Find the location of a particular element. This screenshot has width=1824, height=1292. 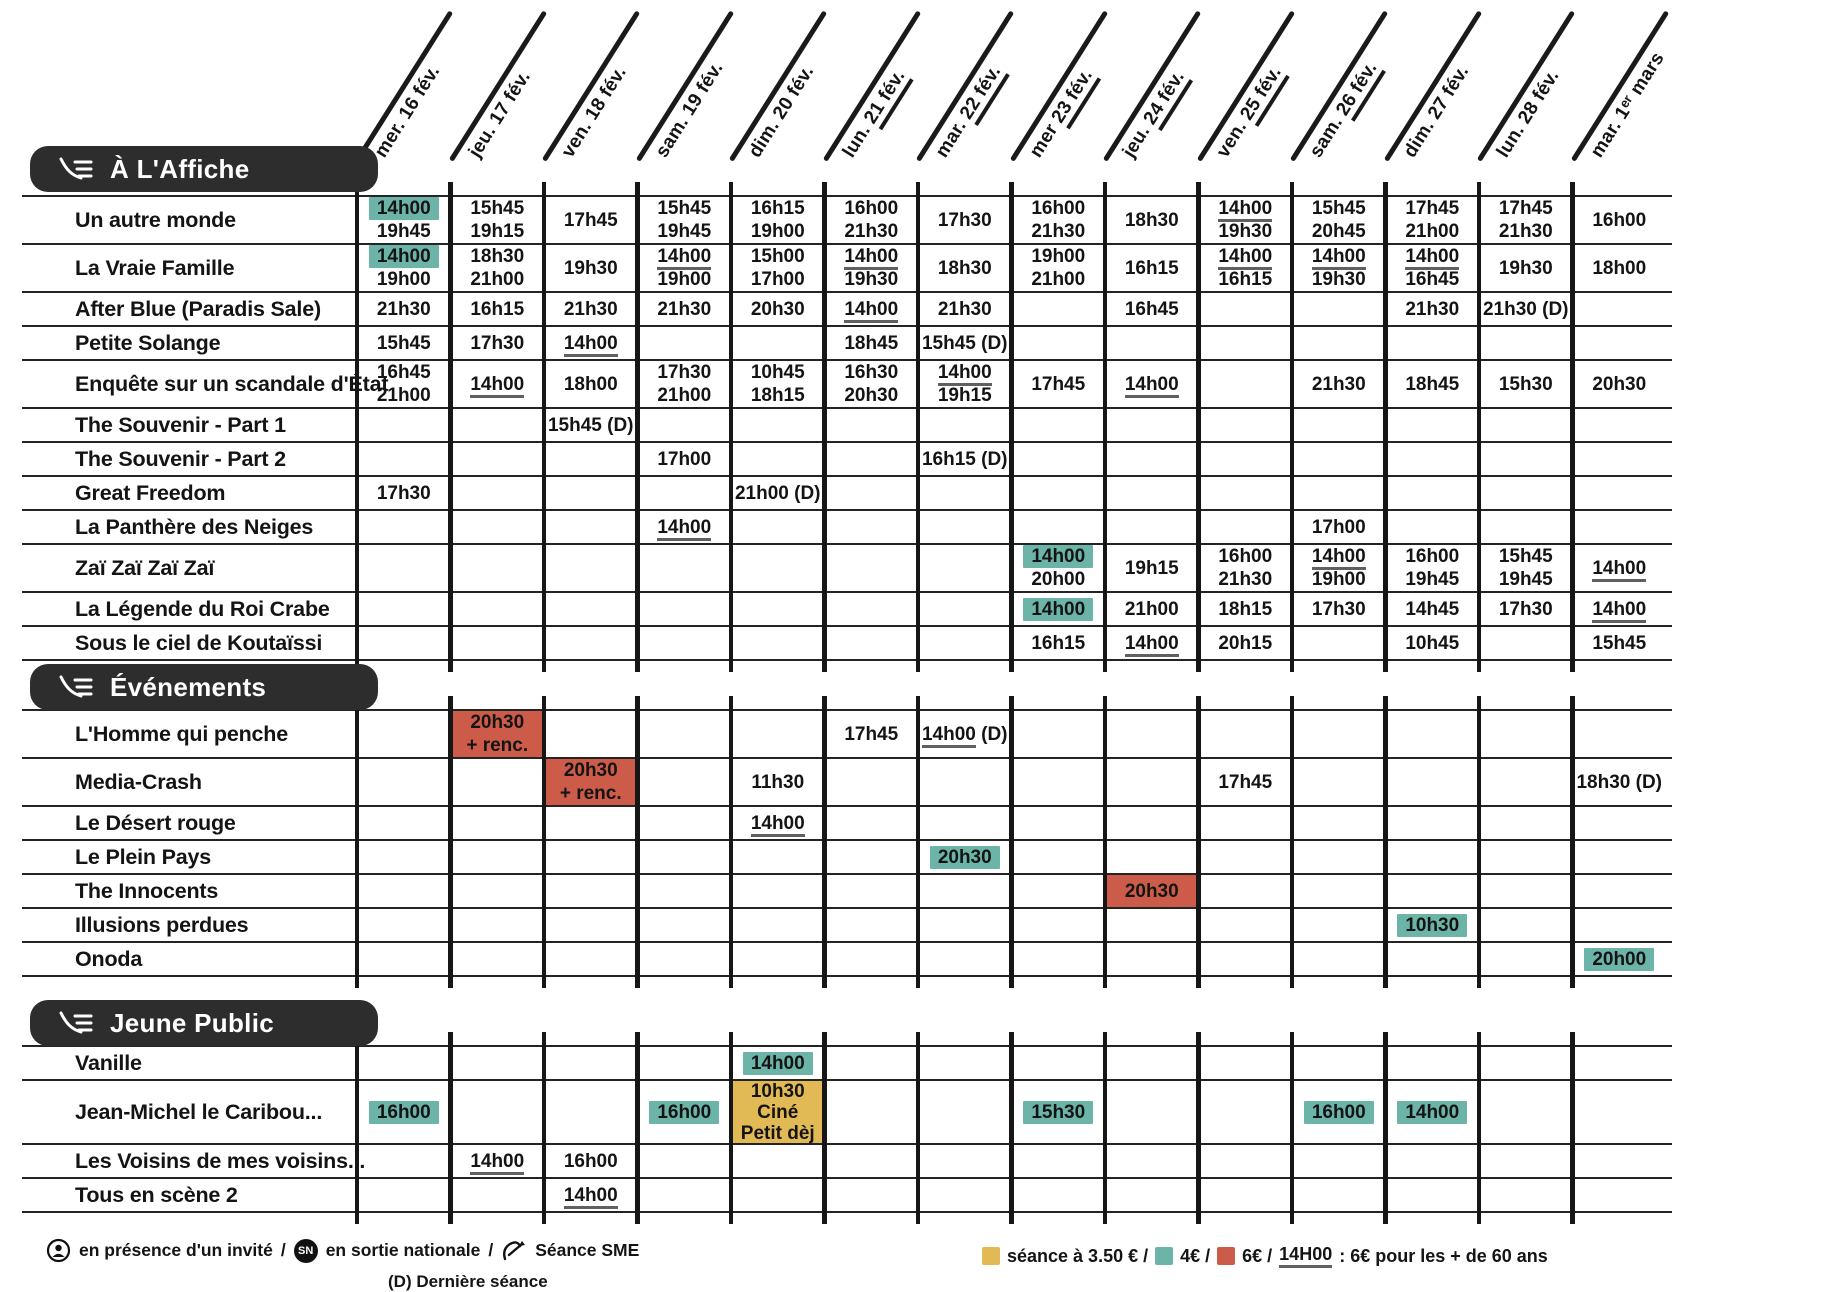

showtime-cell: 16h45 is located at coordinates (1151, 309).